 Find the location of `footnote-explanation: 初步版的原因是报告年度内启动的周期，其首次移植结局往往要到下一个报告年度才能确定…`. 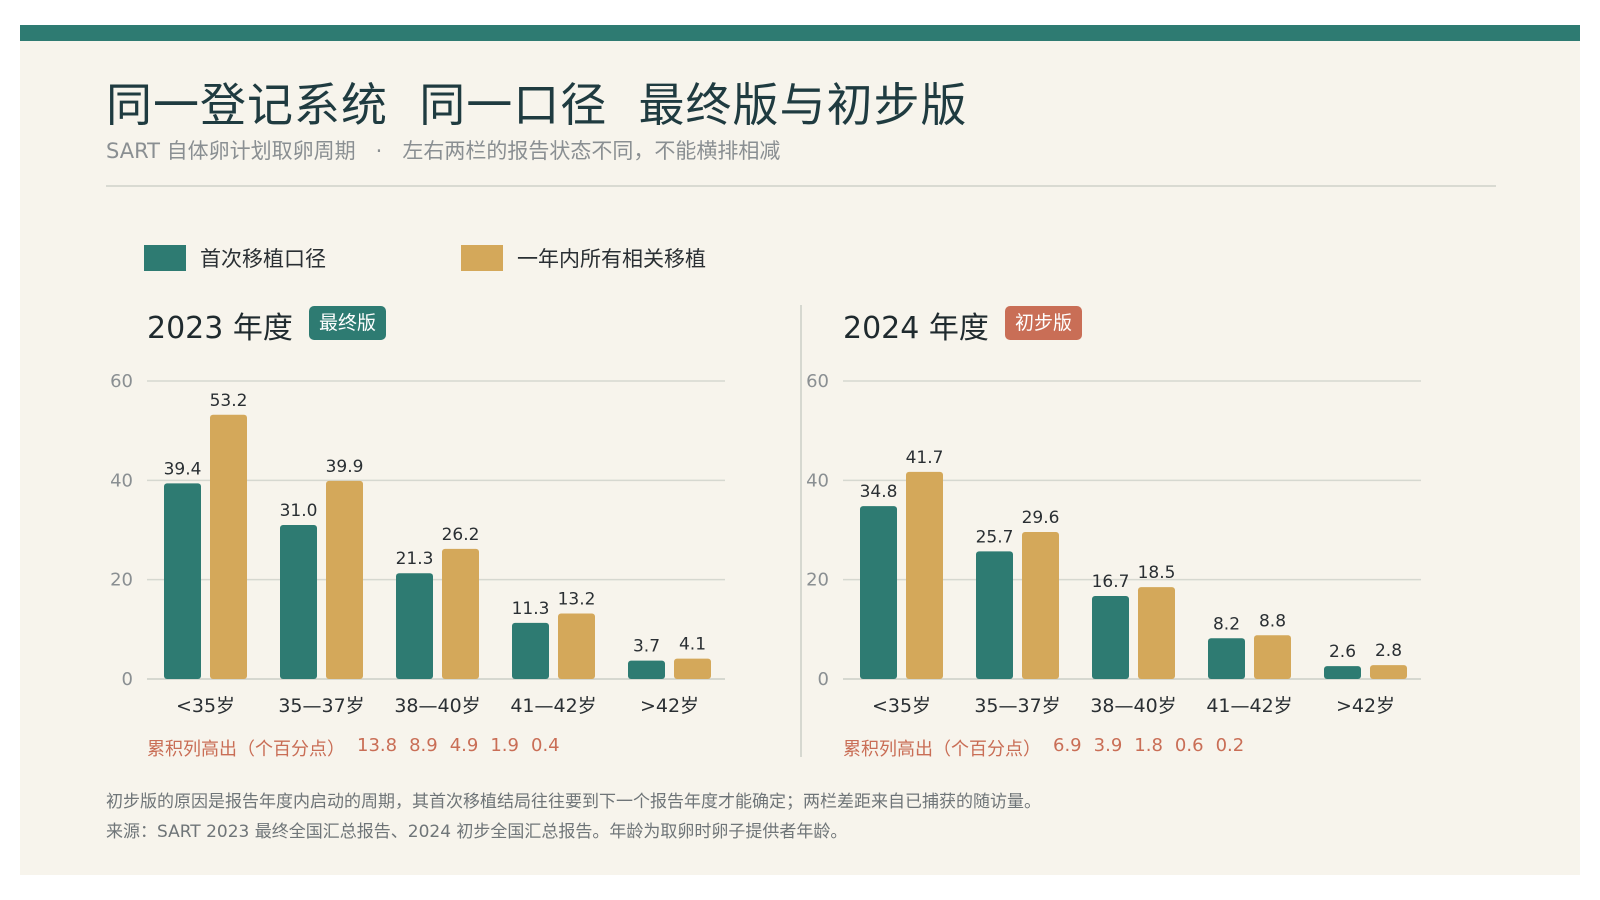

footnote-explanation: 初步版的原因是报告年度内启动的周期，其首次移植结局往往要到下一个报告年度才能确定… is located at coordinates (573, 802).